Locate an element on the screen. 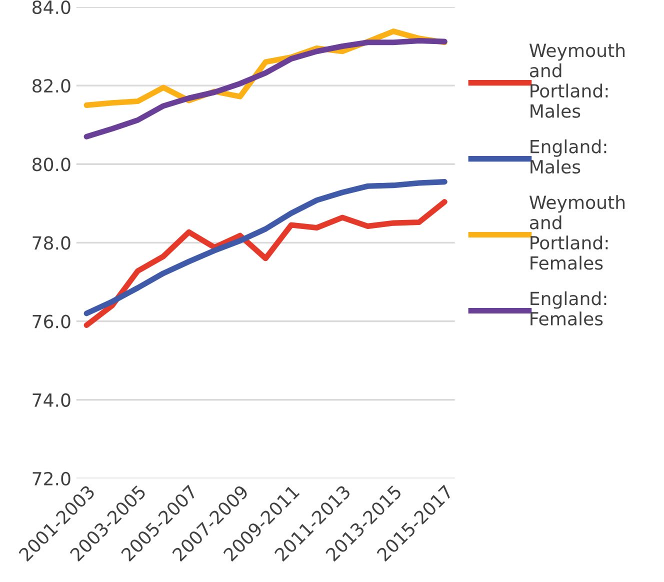  legend-label: Weymouth and Portland: Females is located at coordinates (577, 232).